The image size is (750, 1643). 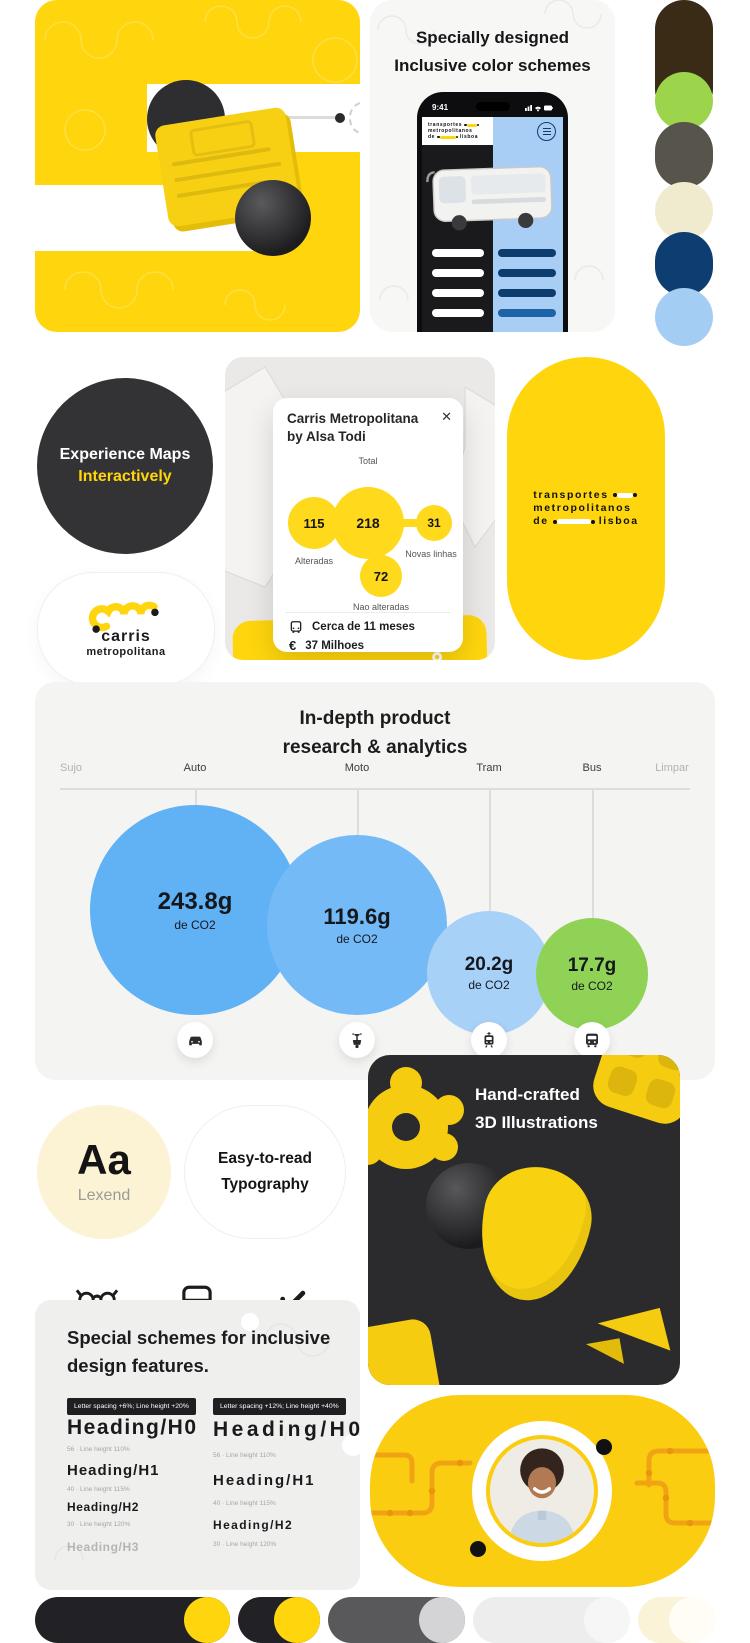 What do you see at coordinates (103, 1547) in the screenshot?
I see `heading-h3-sample: Heading/H3` at bounding box center [103, 1547].